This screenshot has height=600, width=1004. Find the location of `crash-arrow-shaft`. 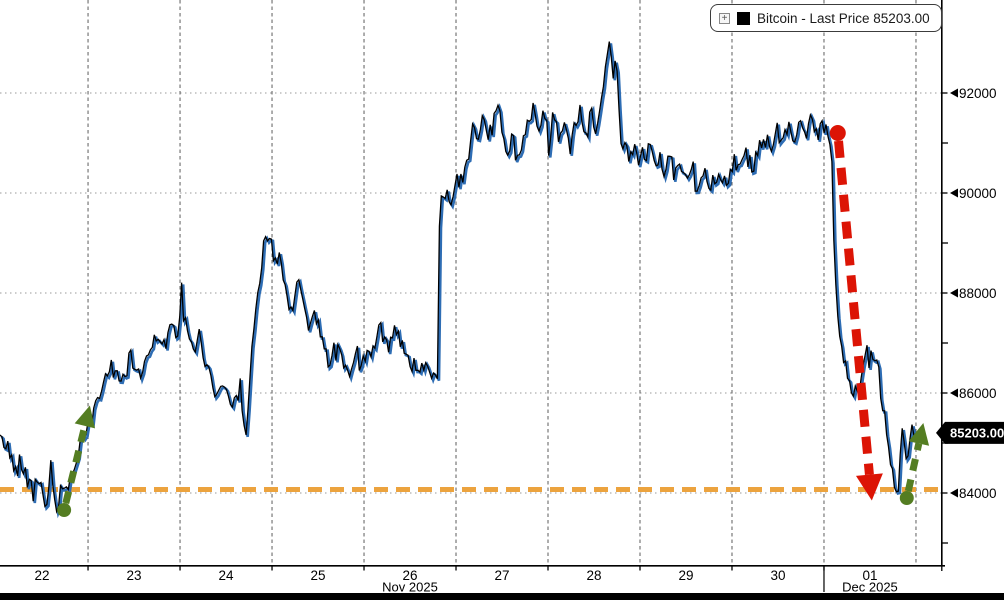

crash-arrow-shaft is located at coordinates (854, 308).